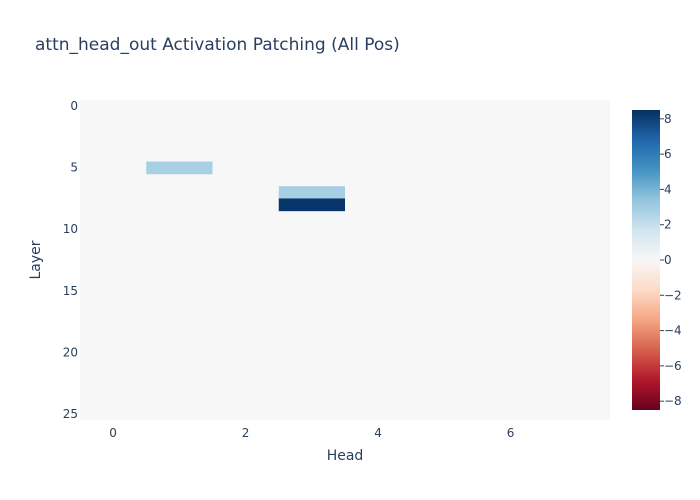  Describe the element at coordinates (345, 456) in the screenshot. I see `x-axis-title: Head` at that location.